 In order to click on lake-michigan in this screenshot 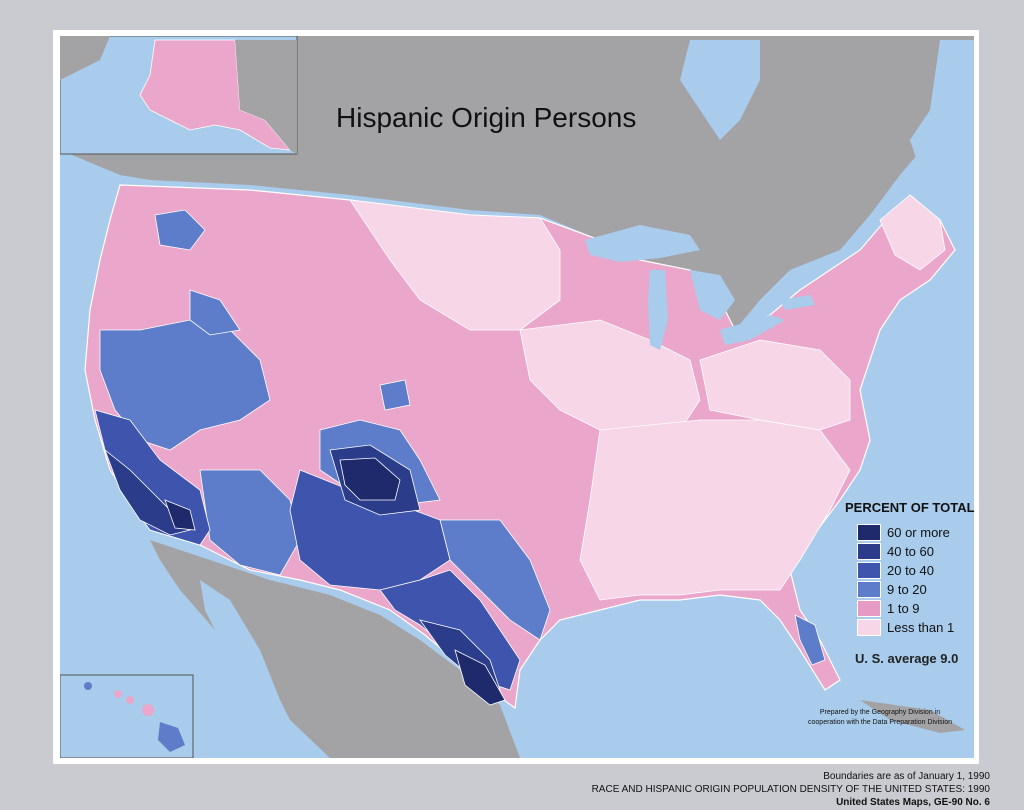, I will do `click(658, 310)`.